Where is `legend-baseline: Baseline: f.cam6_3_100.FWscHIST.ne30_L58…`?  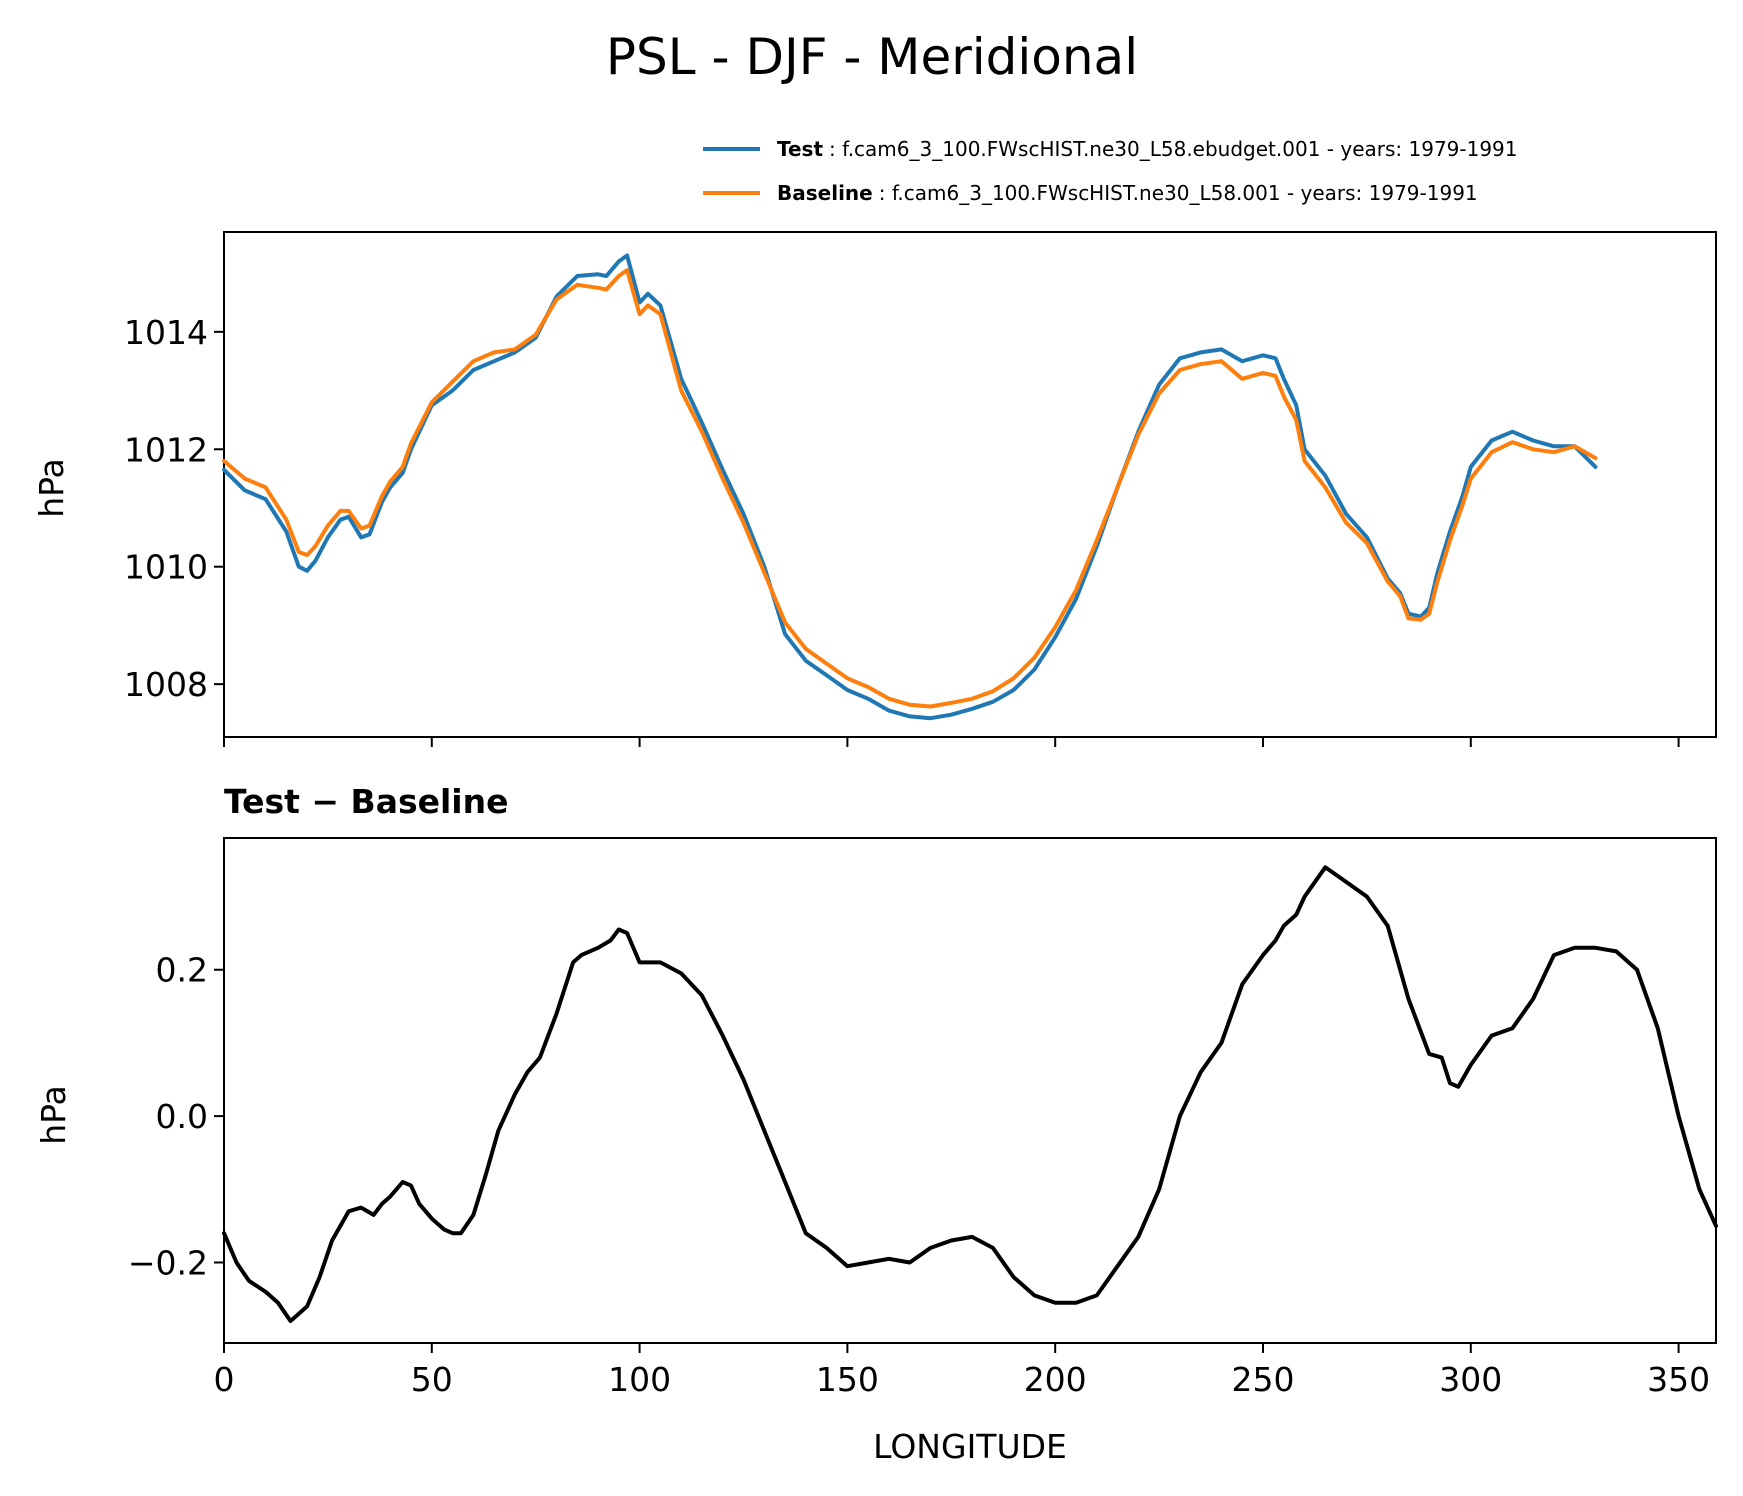 legend-baseline: Baseline: f.cam6_3_100.FWscHIST.ne30_L58… is located at coordinates (1127, 193).